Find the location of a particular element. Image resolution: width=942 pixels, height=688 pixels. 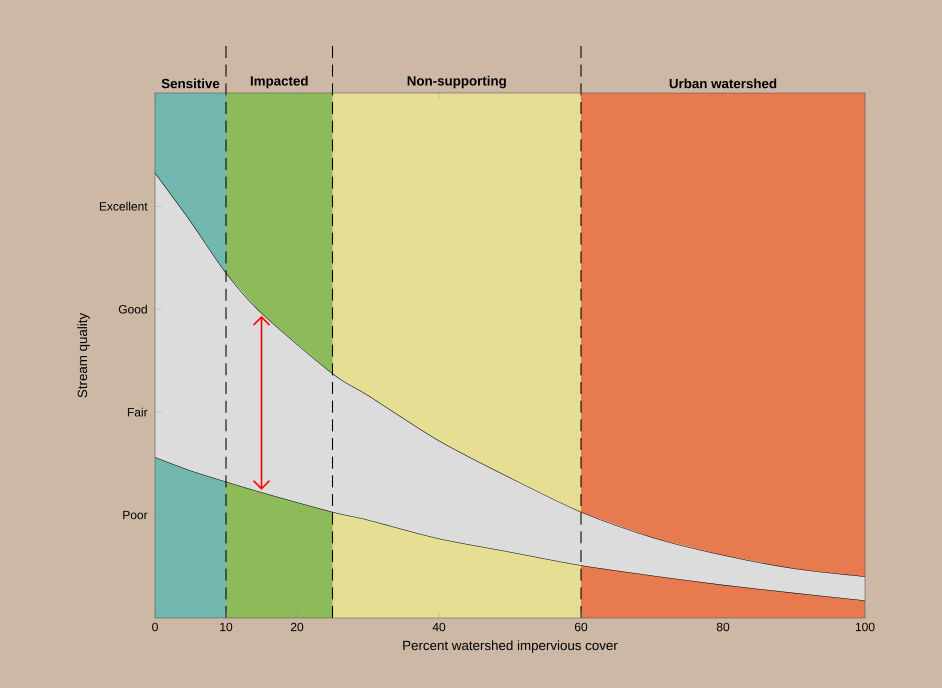

x-tick-label: 100 is located at coordinates (865, 627).